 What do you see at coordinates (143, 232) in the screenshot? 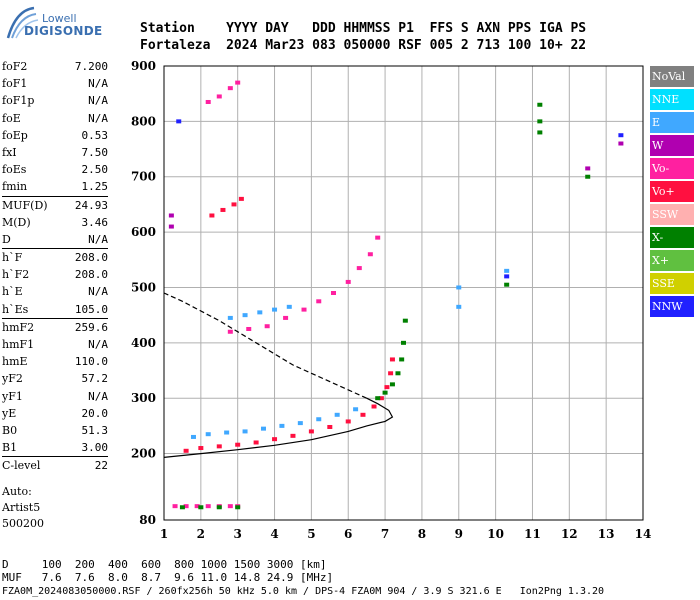
I see `y-tick-label: 600` at bounding box center [143, 232].